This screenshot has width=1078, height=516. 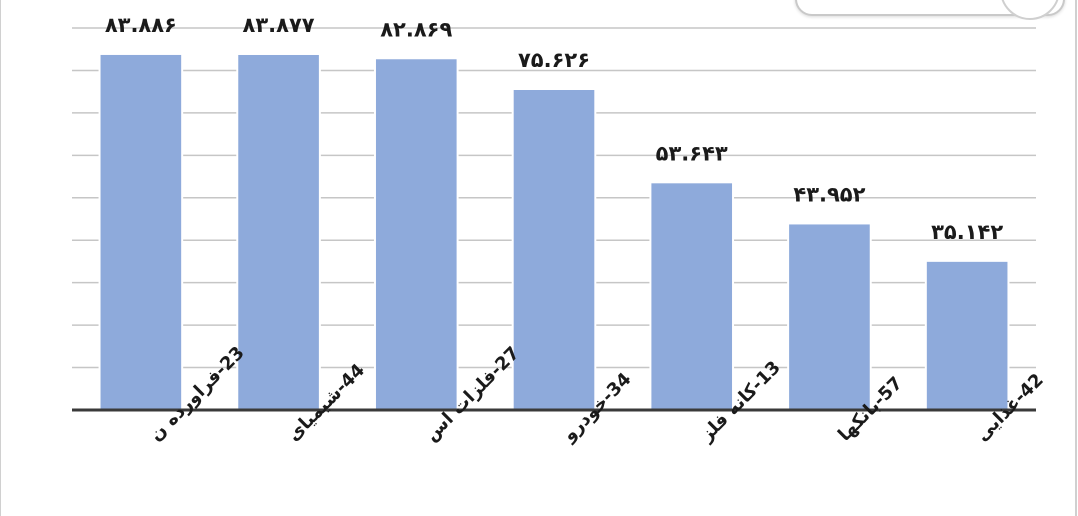 I want to click on data-label: ۸۳.۸۷۷, so click(x=279, y=25).